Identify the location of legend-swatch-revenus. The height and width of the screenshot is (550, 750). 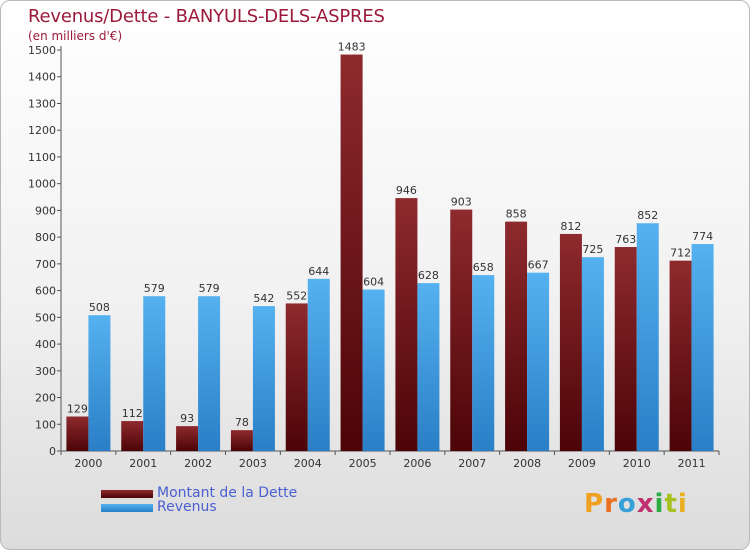
(127, 508).